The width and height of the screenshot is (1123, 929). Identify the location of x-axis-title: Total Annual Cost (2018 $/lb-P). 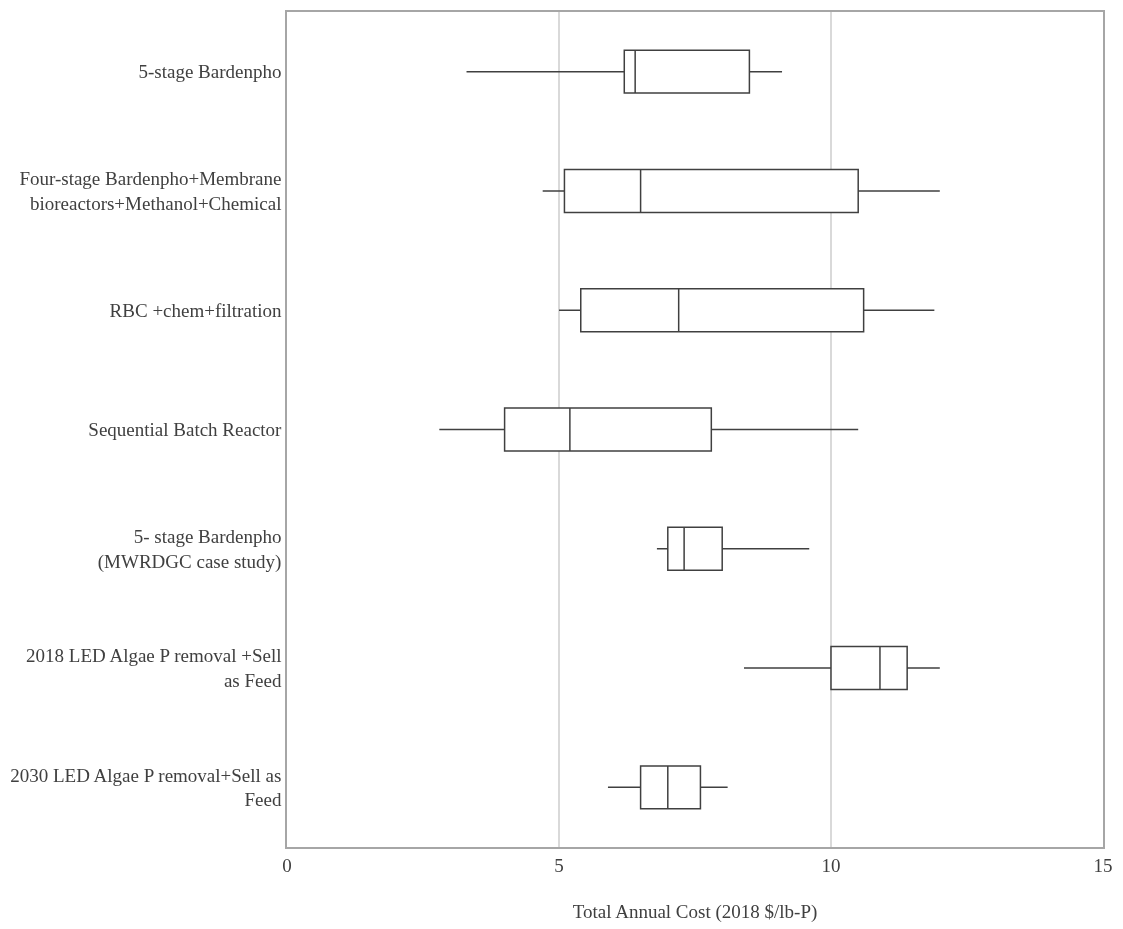
(695, 911).